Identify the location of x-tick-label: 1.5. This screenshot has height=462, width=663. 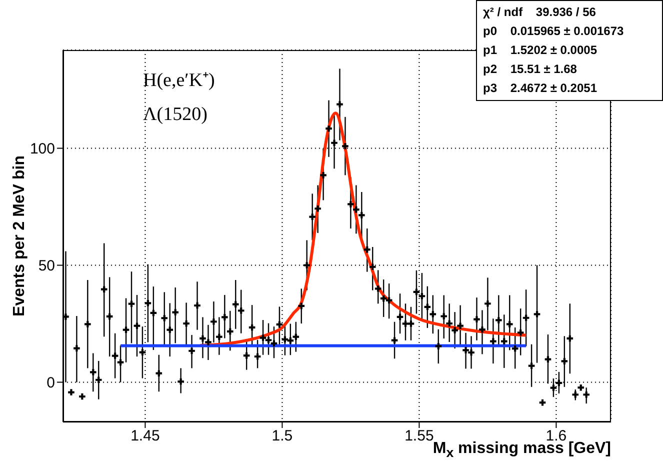
(282, 436).